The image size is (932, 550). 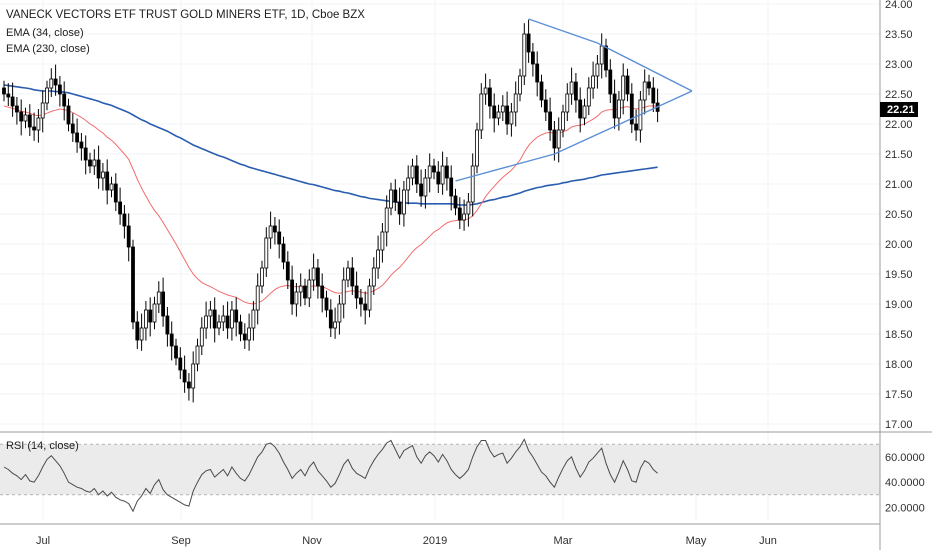 I want to click on y-tick-label: 22.00, so click(x=899, y=125).